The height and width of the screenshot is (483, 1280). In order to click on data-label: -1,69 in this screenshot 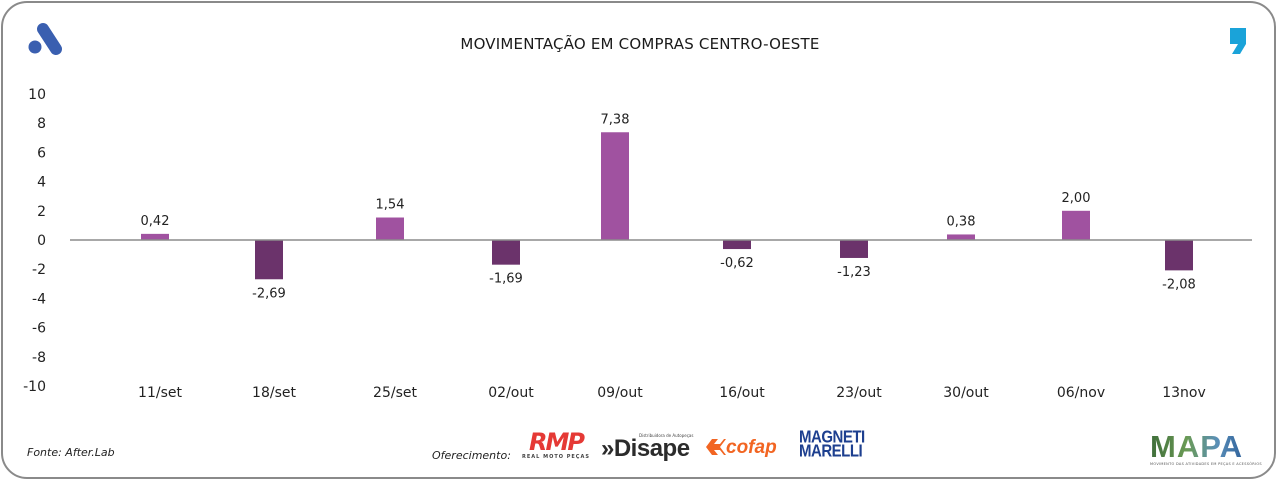, I will do `click(506, 279)`.